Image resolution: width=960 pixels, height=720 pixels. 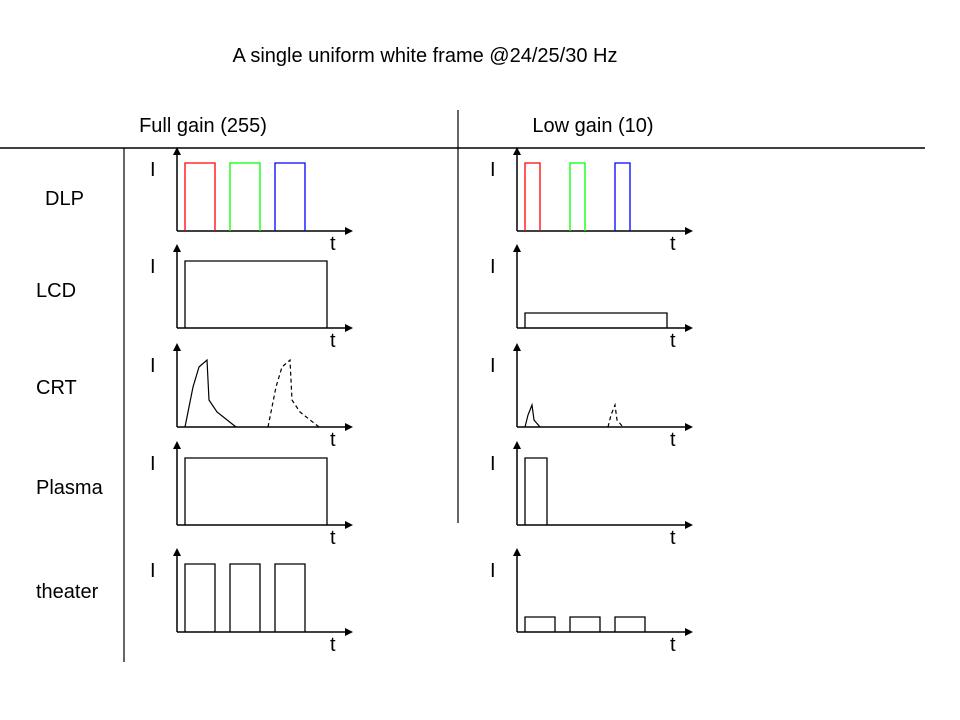 What do you see at coordinates (56, 388) in the screenshot?
I see `row-label-crt: CRT` at bounding box center [56, 388].